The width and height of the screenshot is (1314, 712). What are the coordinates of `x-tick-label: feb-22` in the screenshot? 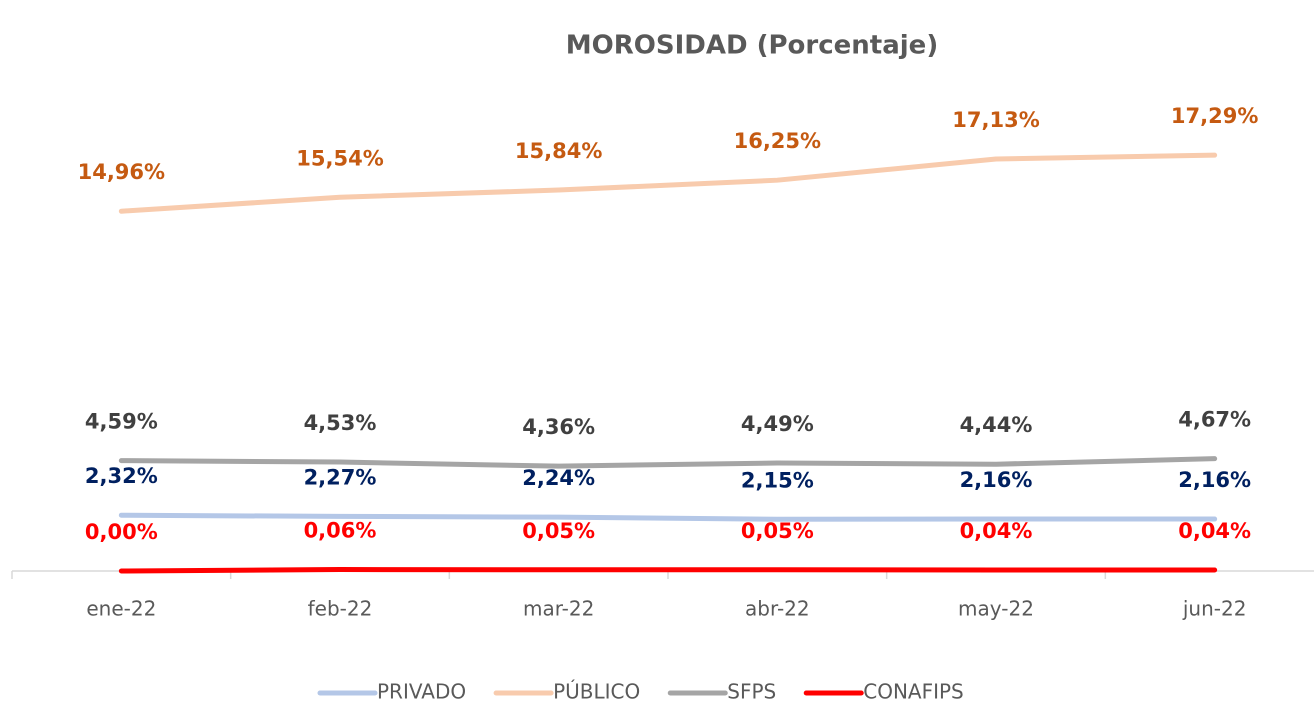 It's located at (340, 609).